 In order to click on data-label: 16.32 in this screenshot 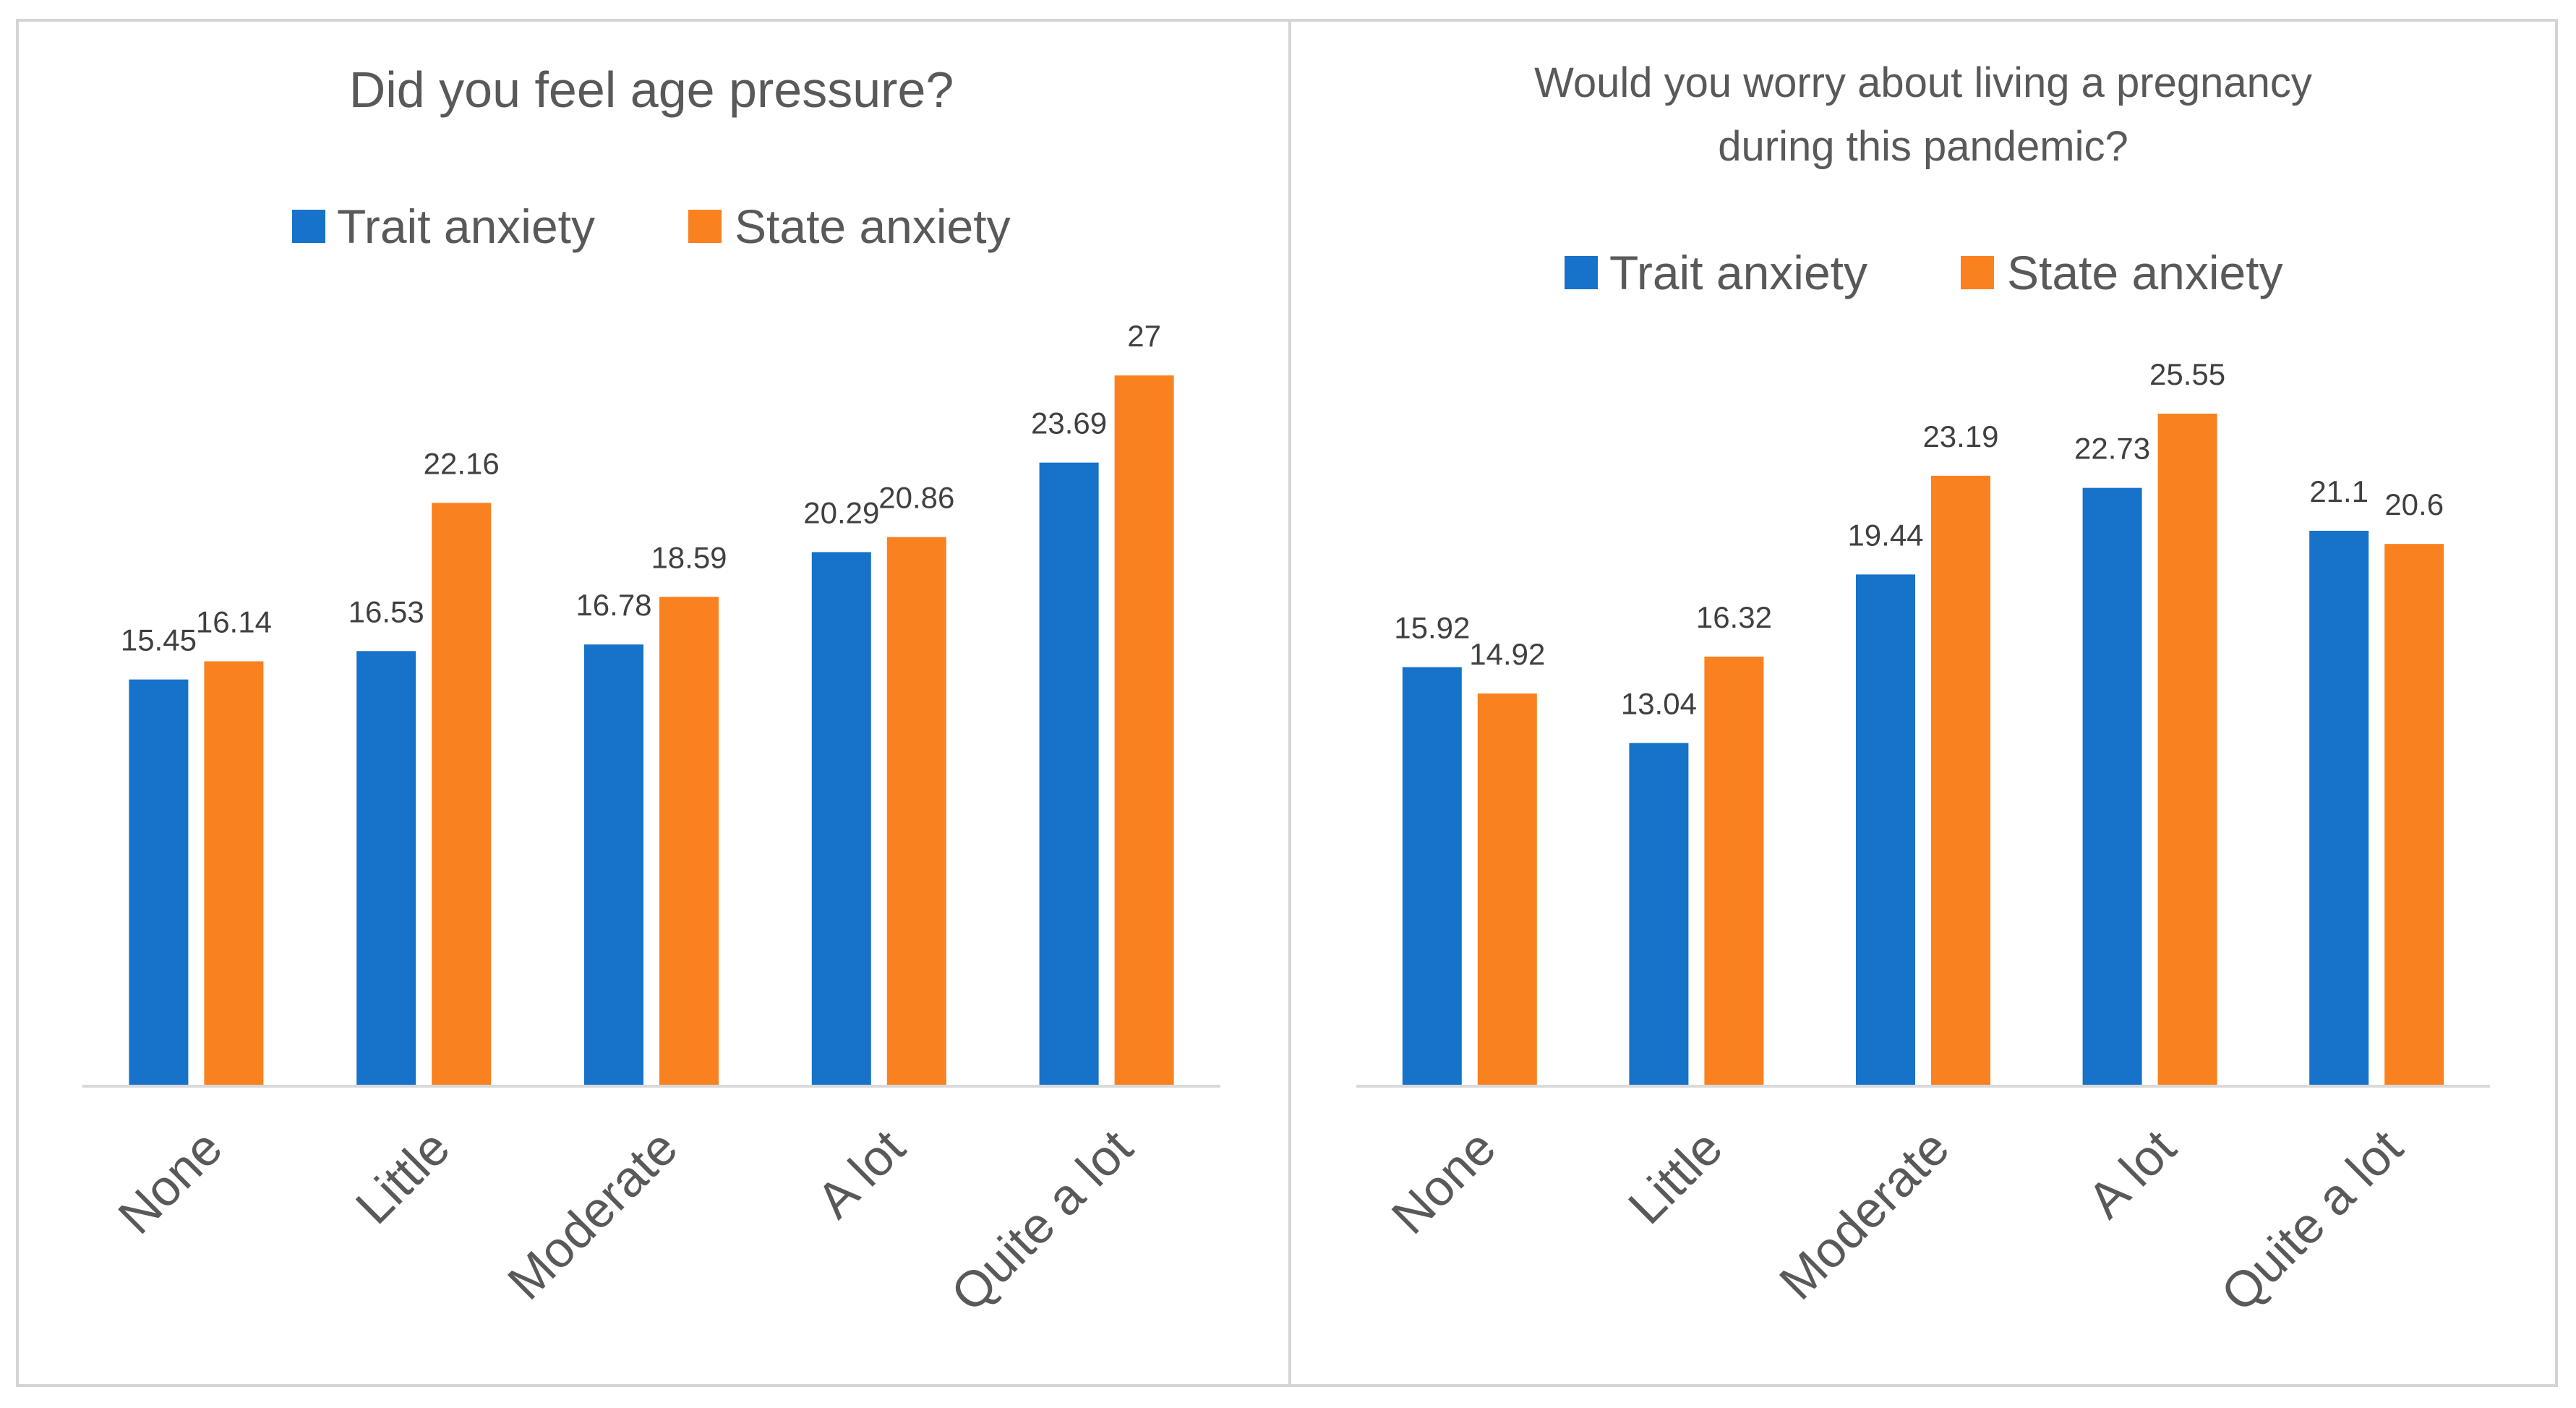, I will do `click(1734, 617)`.